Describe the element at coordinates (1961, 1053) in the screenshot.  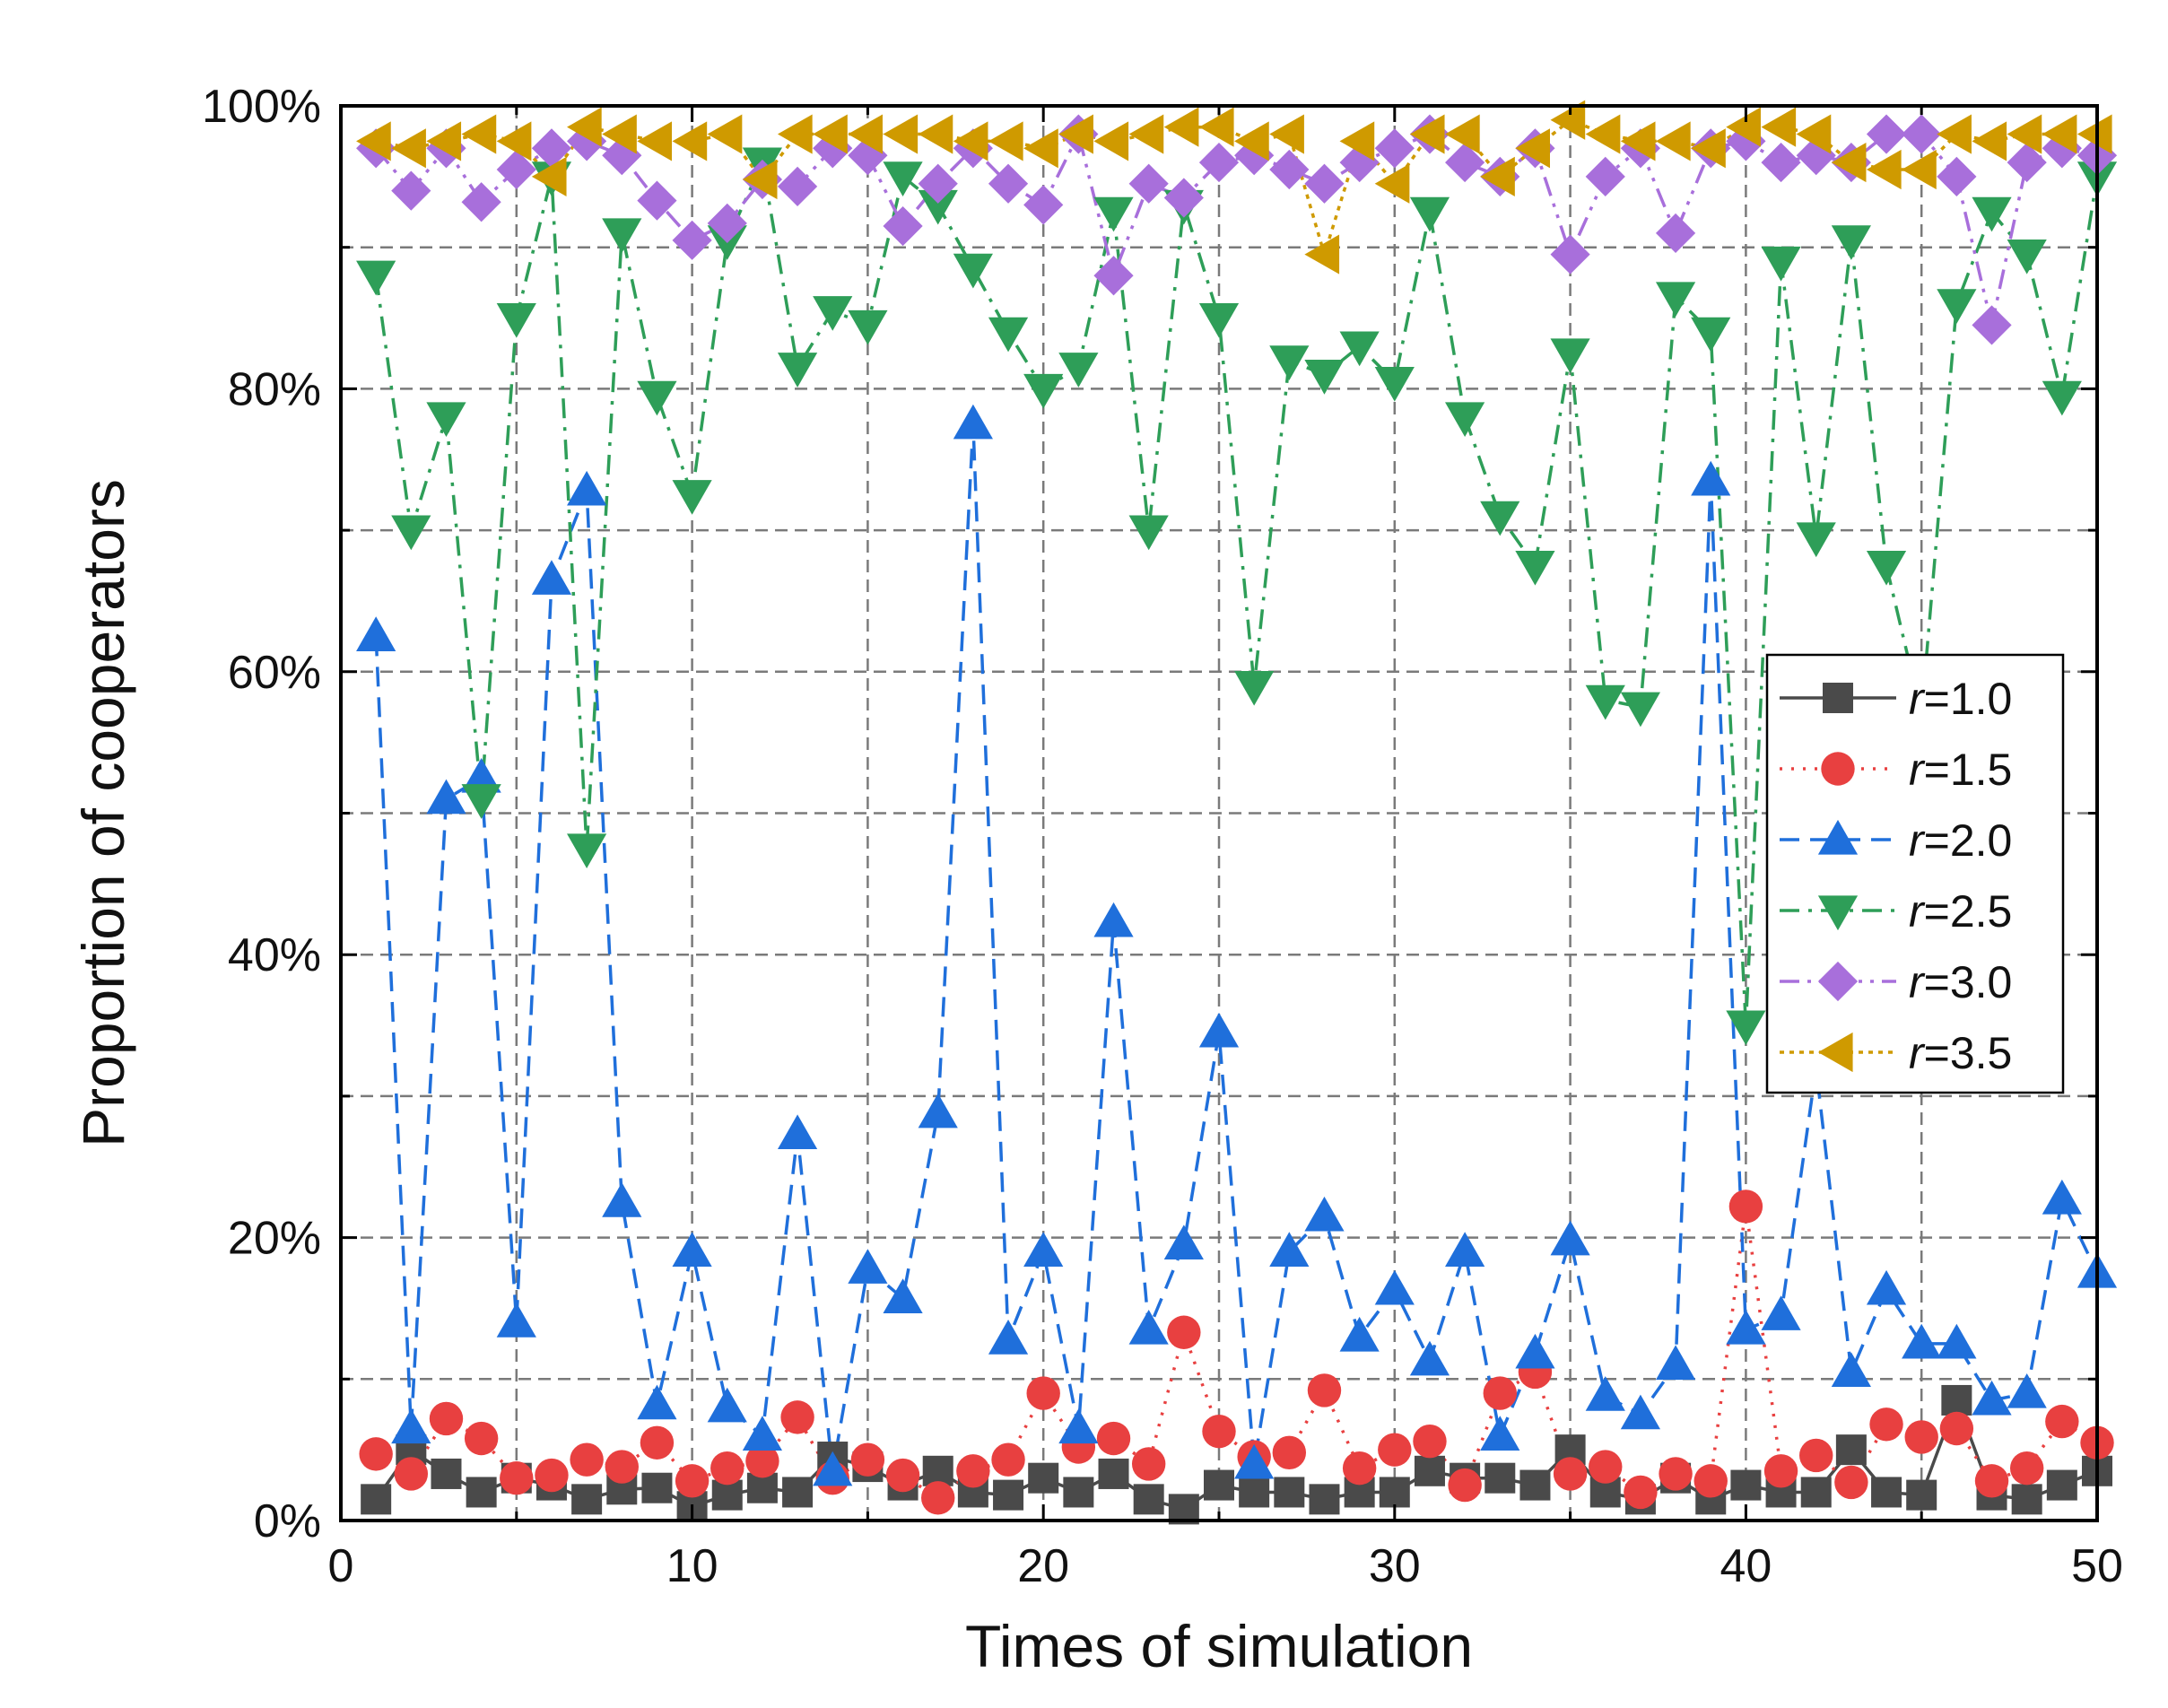
I see `legend-label: r=3.5` at that location.